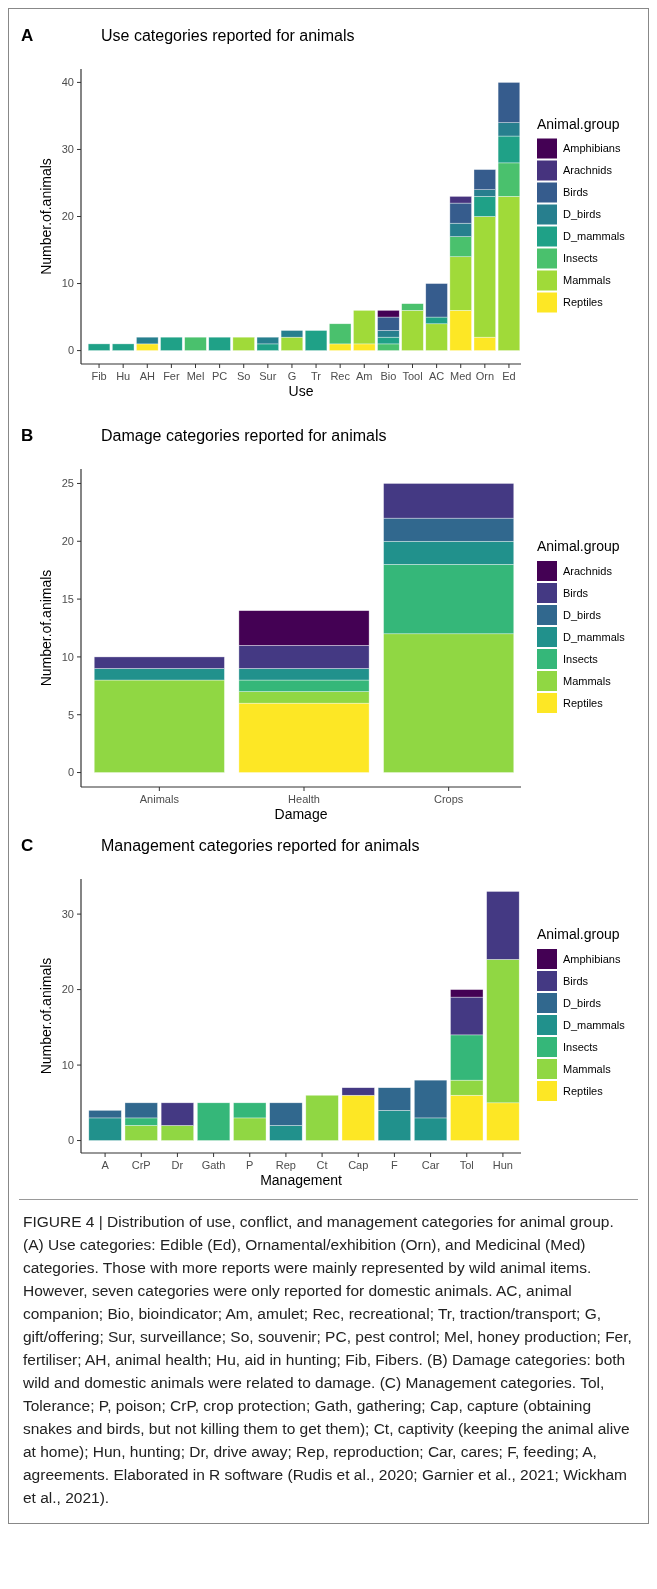 Image resolution: width=657 pixels, height=1589 pixels. Describe the element at coordinates (503, 1165) in the screenshot. I see `x-tick-label: Hun` at that location.